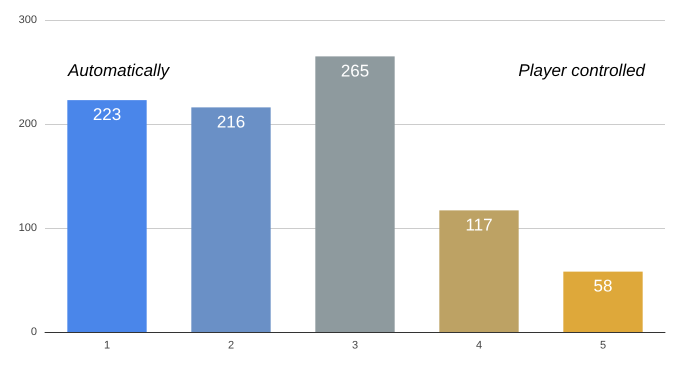 This screenshot has width=685, height=368. Describe the element at coordinates (119, 70) in the screenshot. I see `annotation: Automatically` at that location.